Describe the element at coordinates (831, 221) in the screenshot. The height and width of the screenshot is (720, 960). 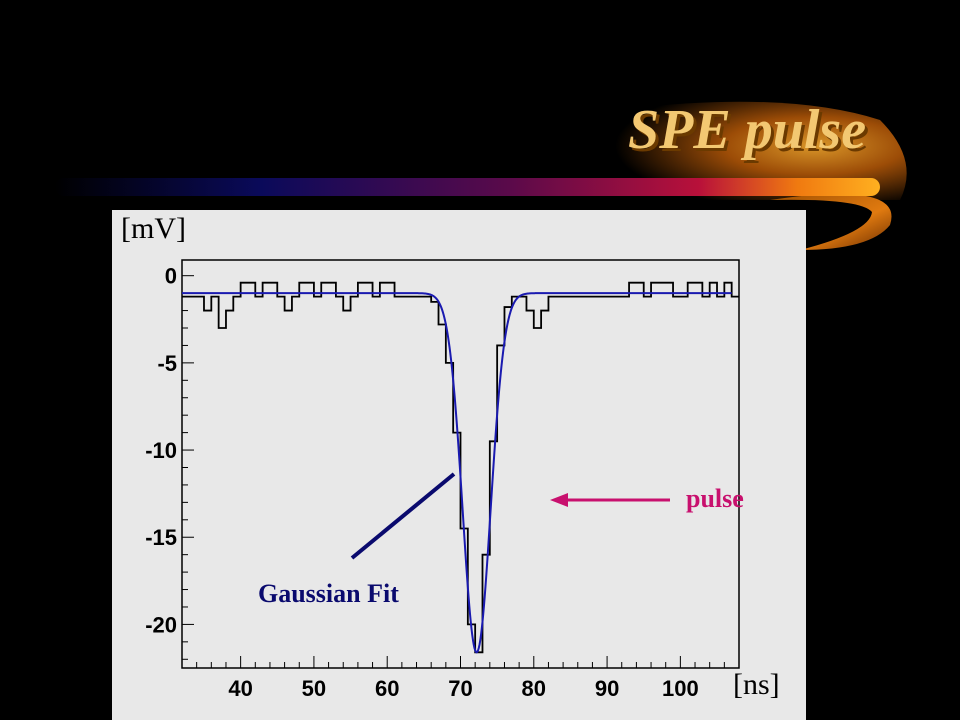
I see `swoosh-curve` at that location.